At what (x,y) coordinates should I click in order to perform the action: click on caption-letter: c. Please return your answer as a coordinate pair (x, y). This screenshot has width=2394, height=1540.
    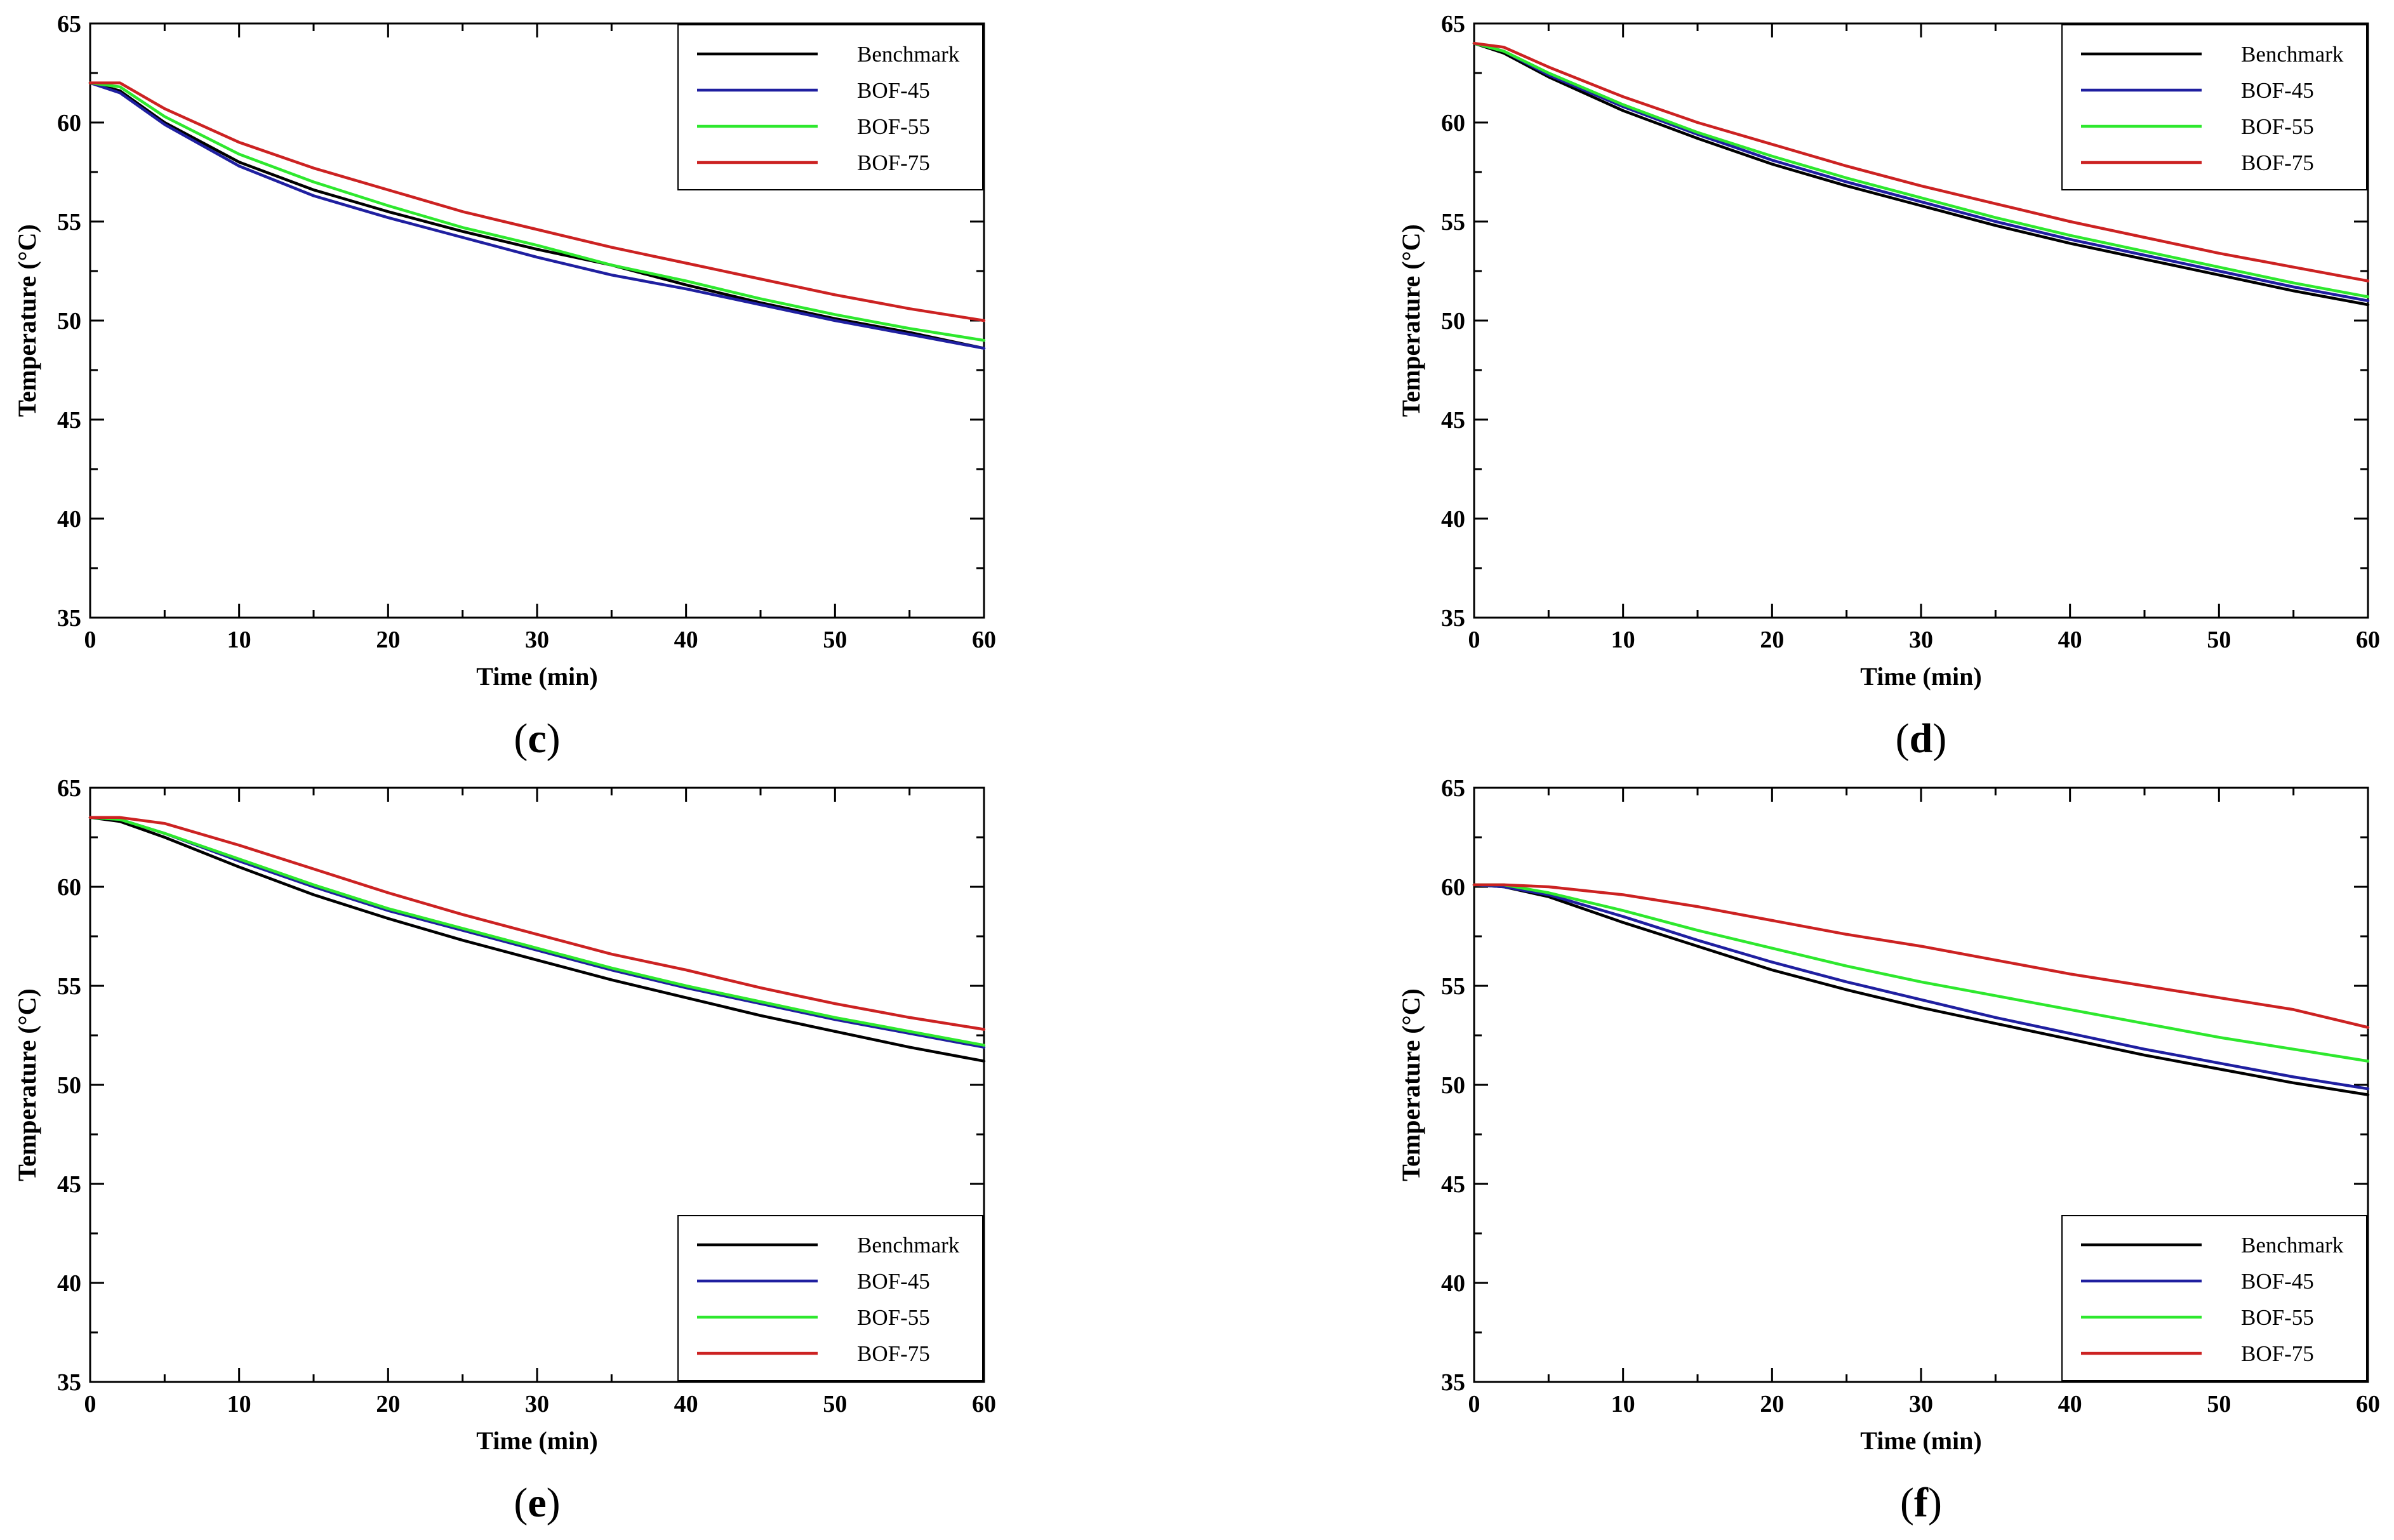
    Looking at the image, I should click on (537, 738).